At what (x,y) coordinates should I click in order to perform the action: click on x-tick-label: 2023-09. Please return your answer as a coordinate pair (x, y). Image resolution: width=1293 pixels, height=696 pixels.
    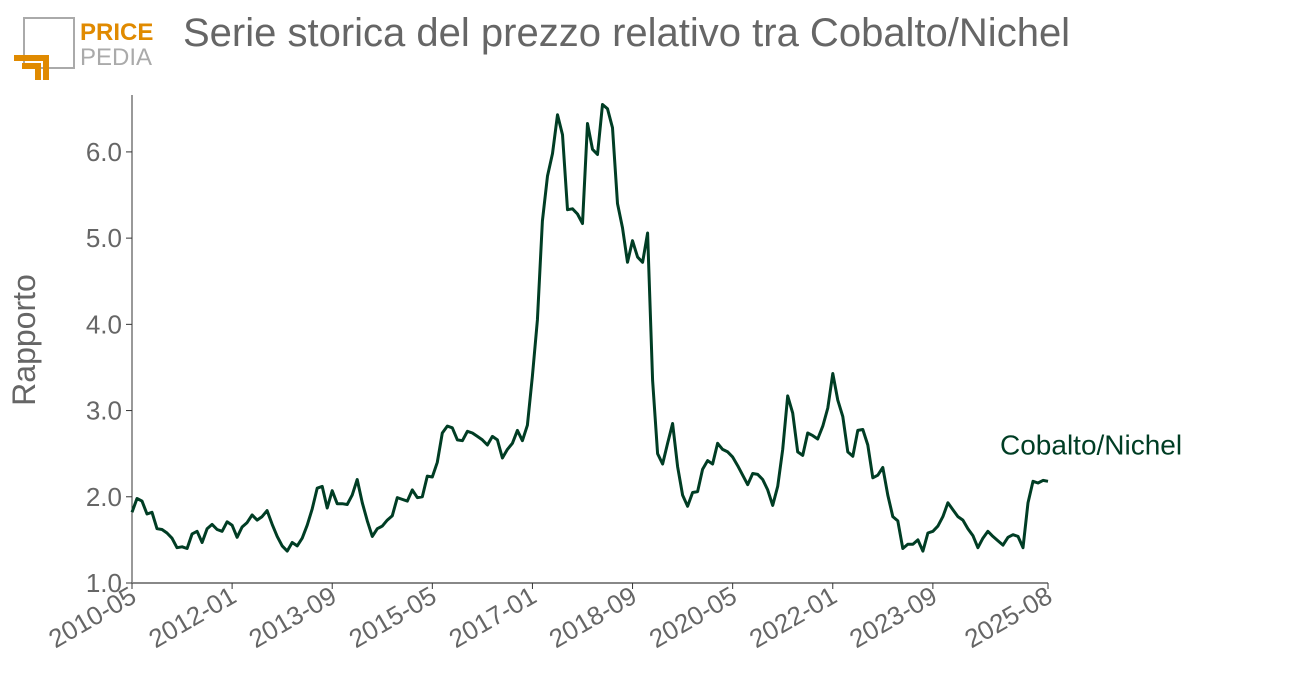
    Looking at the image, I should click on (893, 617).